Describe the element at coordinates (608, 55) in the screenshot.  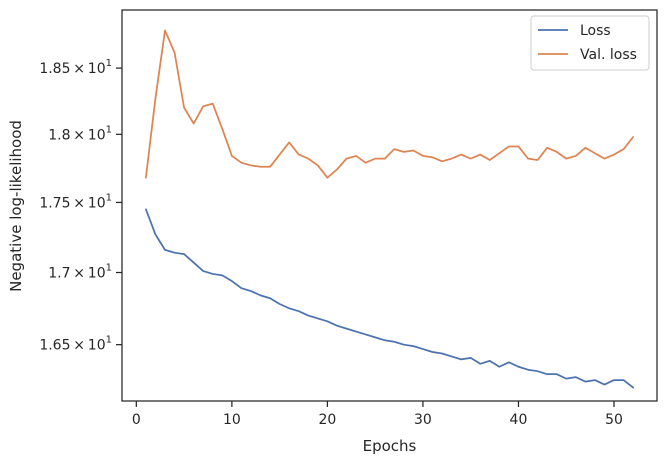
I see `legend-label-val-loss: Val. loss` at that location.